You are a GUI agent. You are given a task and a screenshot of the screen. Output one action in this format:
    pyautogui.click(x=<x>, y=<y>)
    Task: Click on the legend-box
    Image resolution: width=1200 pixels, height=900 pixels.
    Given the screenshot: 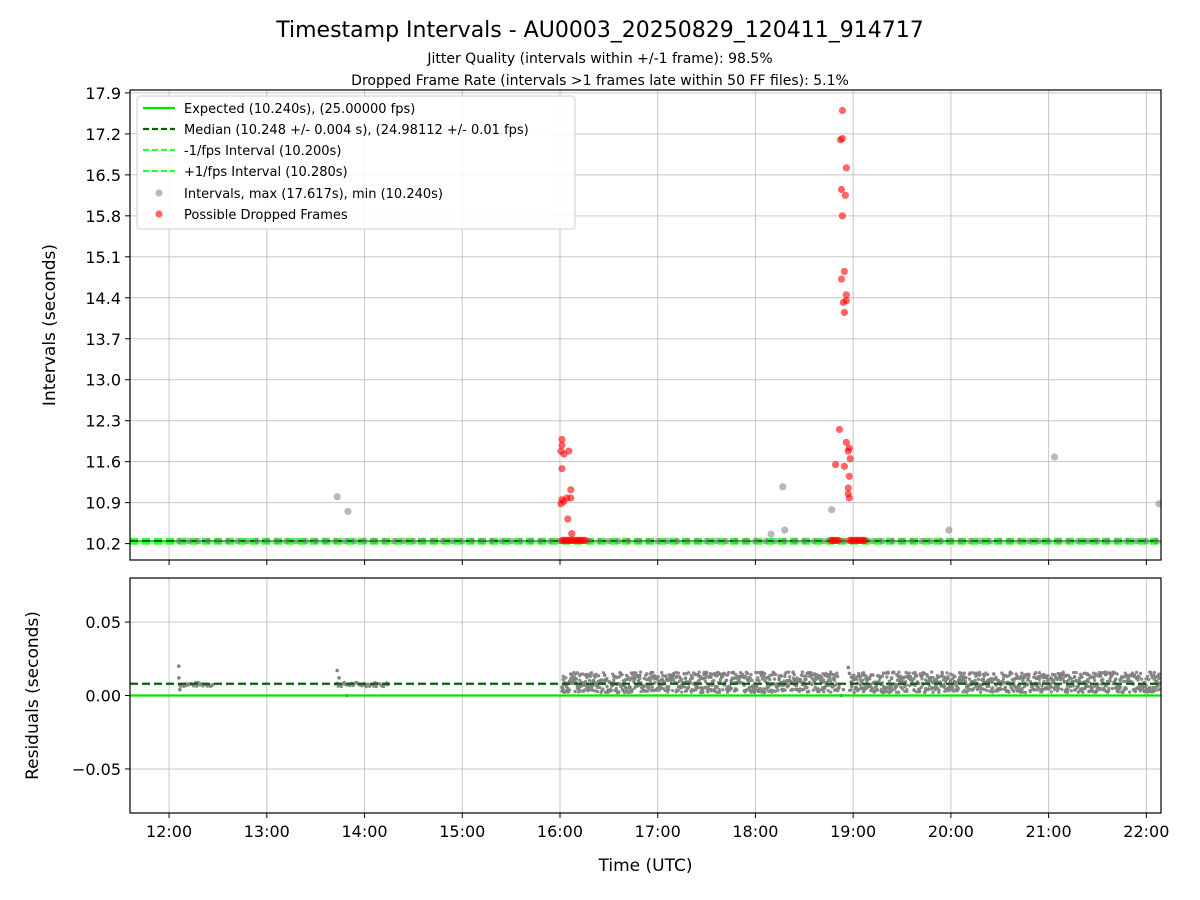 What is the action you would take?
    pyautogui.click(x=356, y=162)
    